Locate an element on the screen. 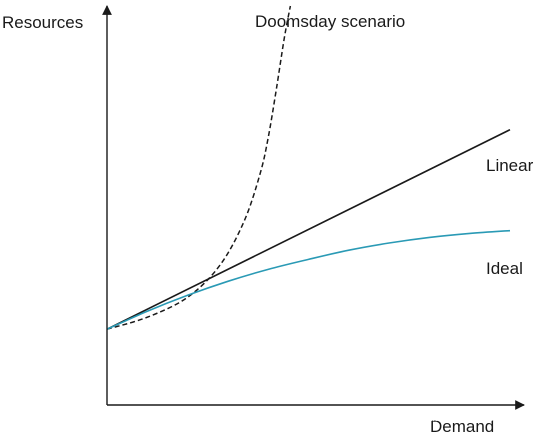  series-label-doomsday: Doomsday scenario is located at coordinates (330, 21).